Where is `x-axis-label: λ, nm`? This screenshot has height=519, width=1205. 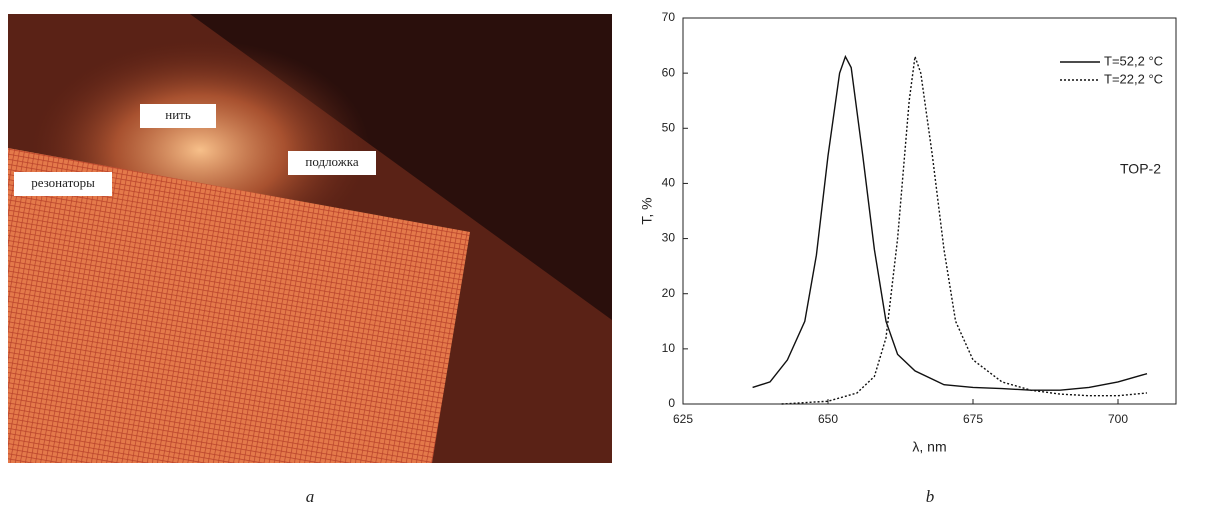
x-axis-label: λ, nm is located at coordinates (929, 447).